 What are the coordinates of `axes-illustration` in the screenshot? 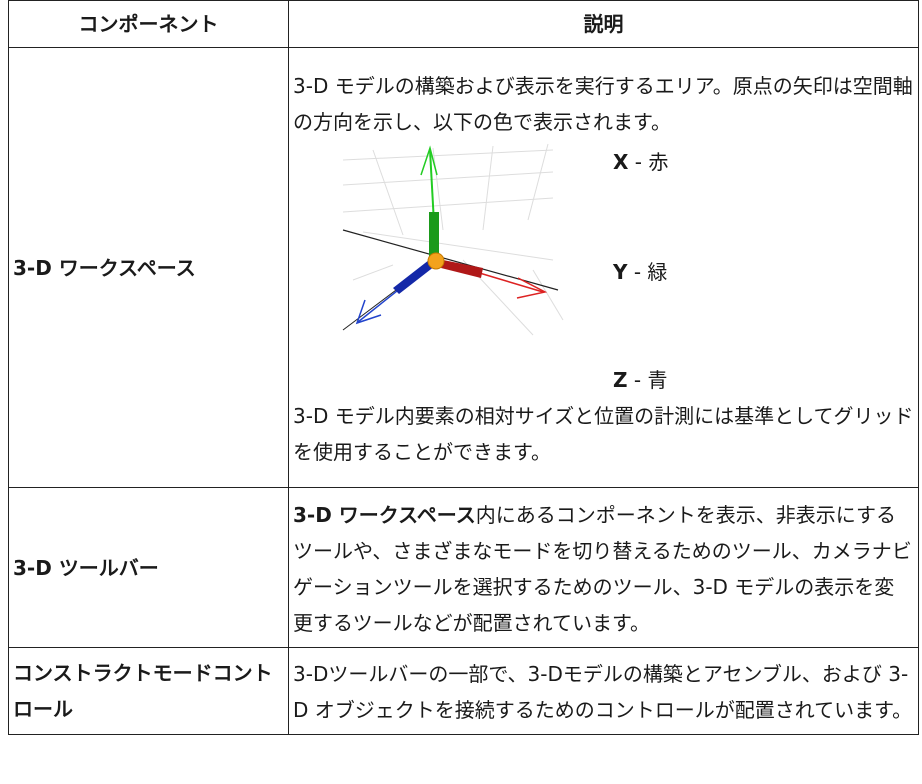 It's located at (453, 239).